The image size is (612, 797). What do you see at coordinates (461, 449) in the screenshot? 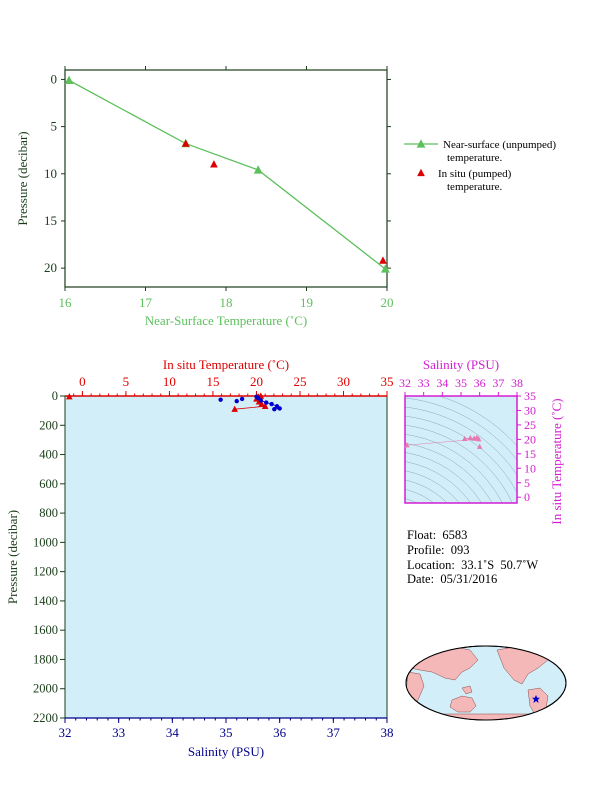
I see `ts-plot-area` at bounding box center [461, 449].